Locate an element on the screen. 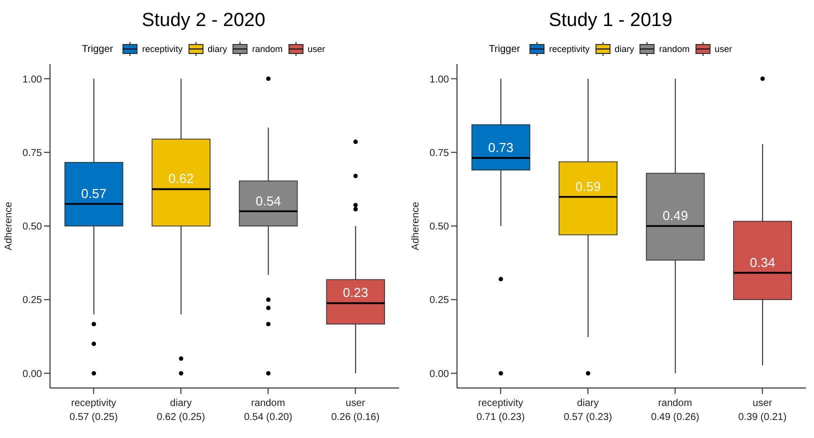 The width and height of the screenshot is (814, 438). x-tick-label: random 0.54 (0.20) is located at coordinates (268, 410).